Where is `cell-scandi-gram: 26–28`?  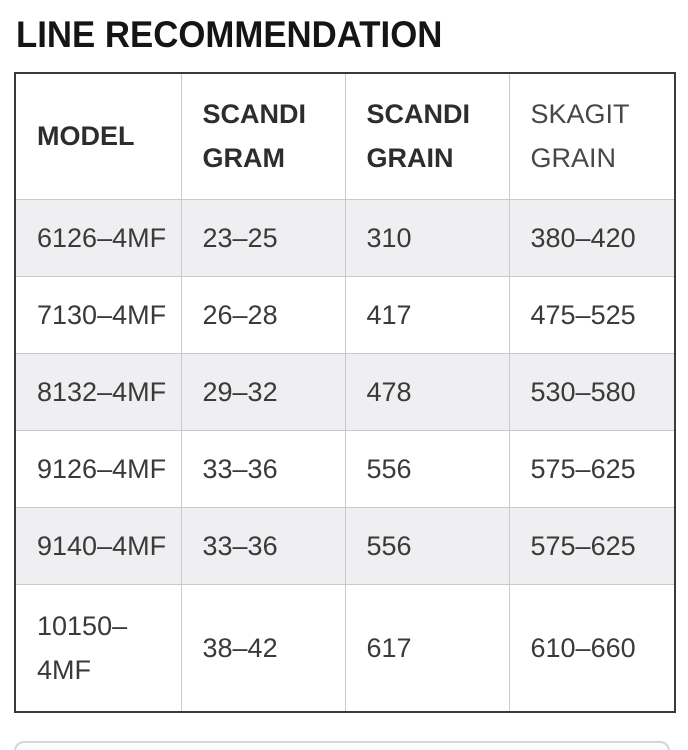 cell-scandi-gram: 26–28 is located at coordinates (263, 314).